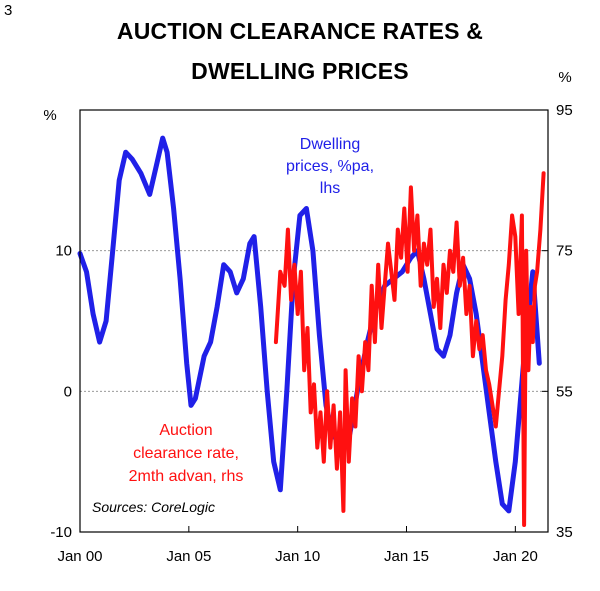 The image size is (600, 591). What do you see at coordinates (79, 556) in the screenshot?
I see `x-tick-label: Jan 00` at bounding box center [79, 556].